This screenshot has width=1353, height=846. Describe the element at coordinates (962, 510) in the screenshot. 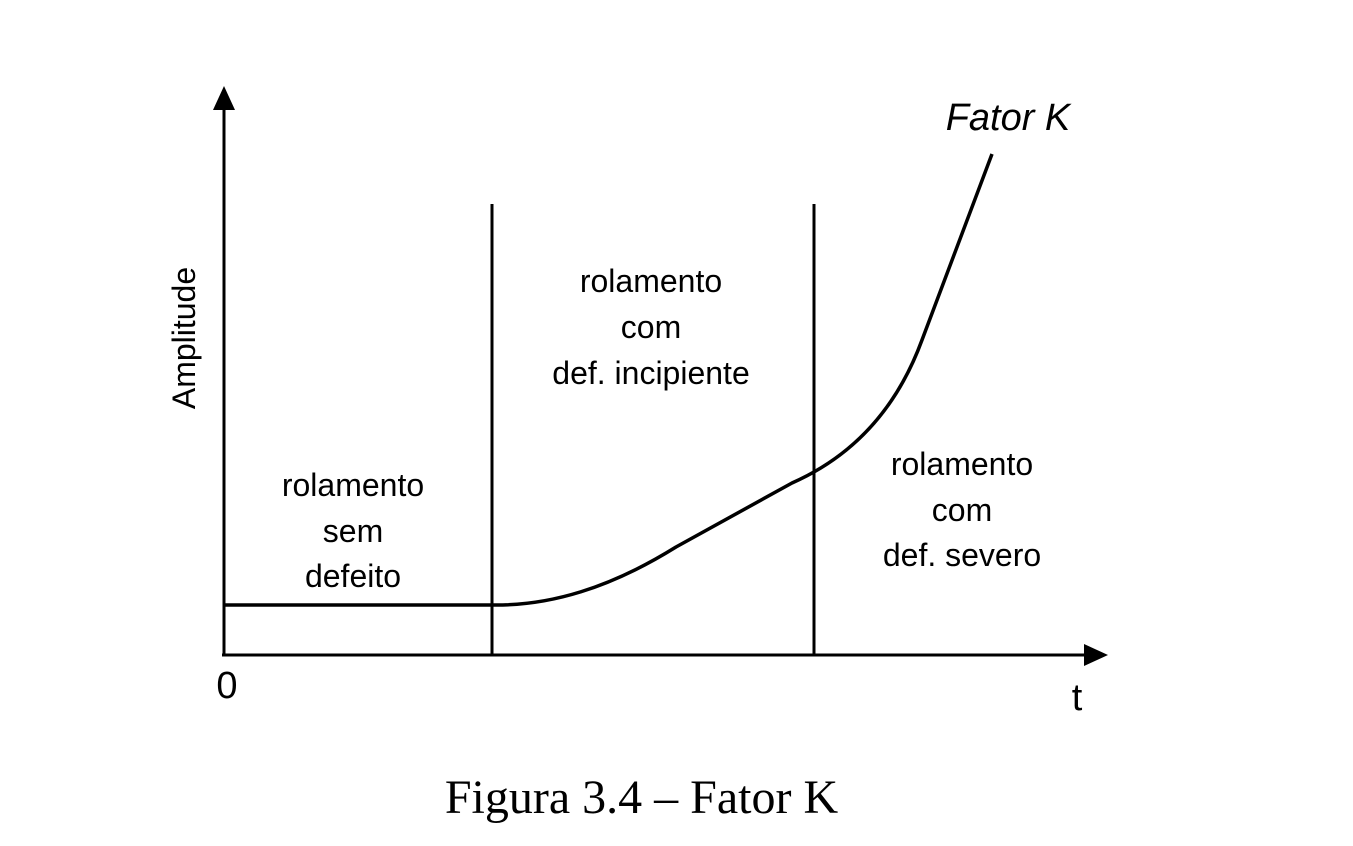

I see `region-3-line-2: com` at that location.